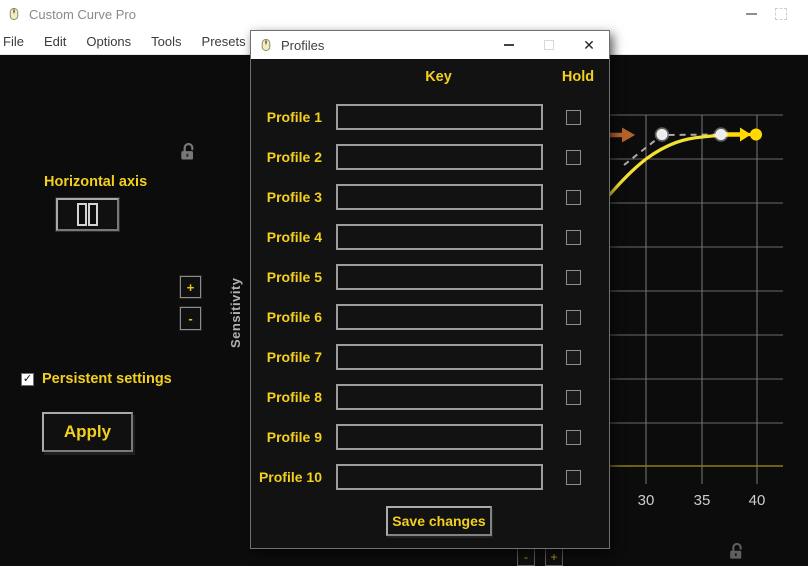  I want to click on profile-5-hold-checkbox, so click(573, 277).